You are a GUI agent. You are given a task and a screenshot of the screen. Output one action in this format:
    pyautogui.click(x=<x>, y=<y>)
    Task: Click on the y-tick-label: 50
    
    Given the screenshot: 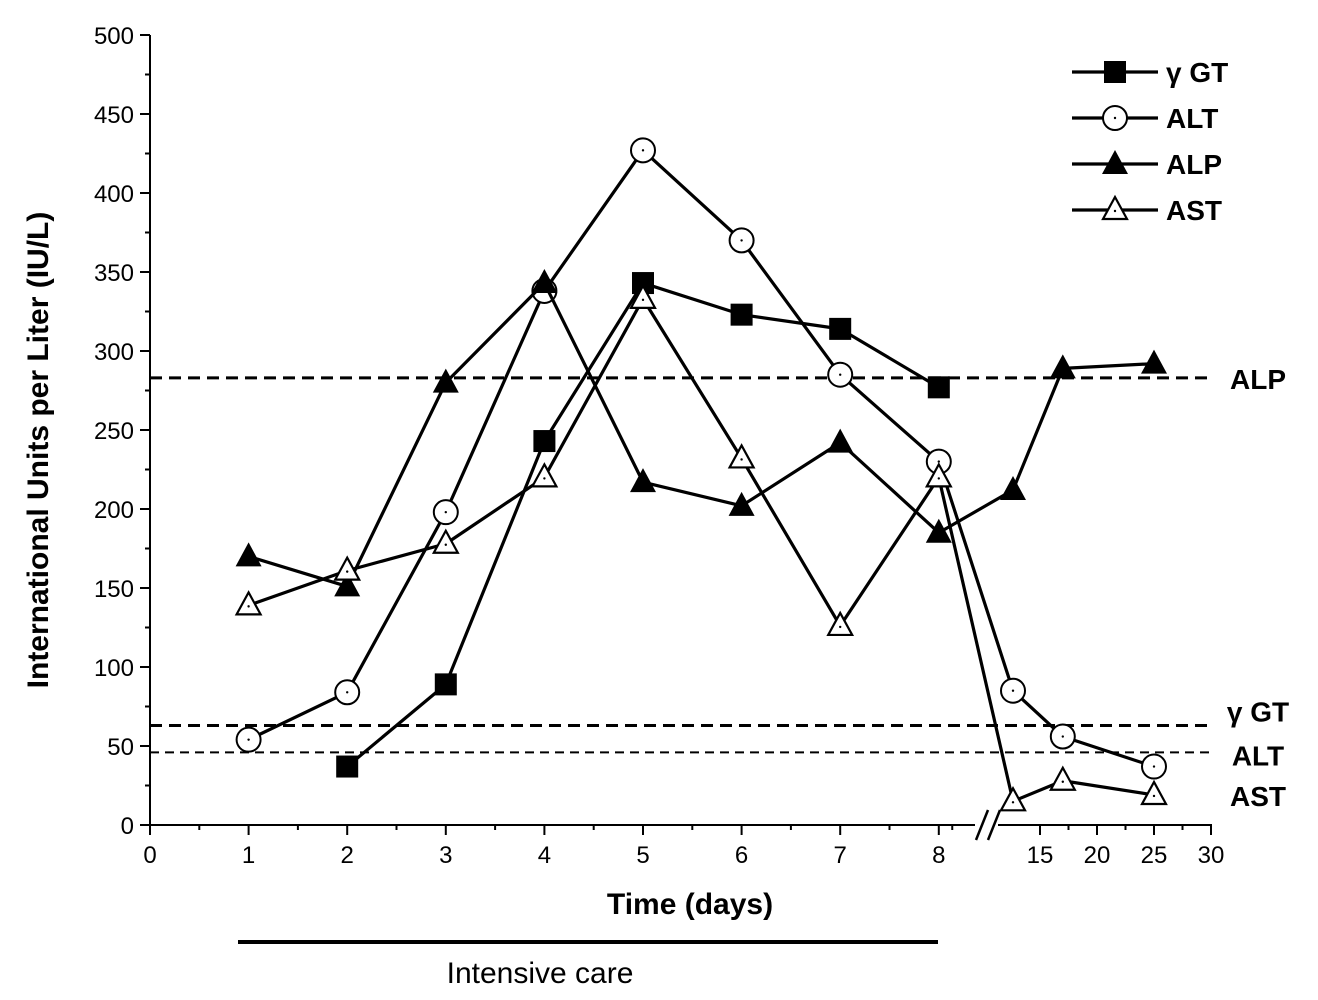 What is the action you would take?
    pyautogui.click(x=120, y=747)
    